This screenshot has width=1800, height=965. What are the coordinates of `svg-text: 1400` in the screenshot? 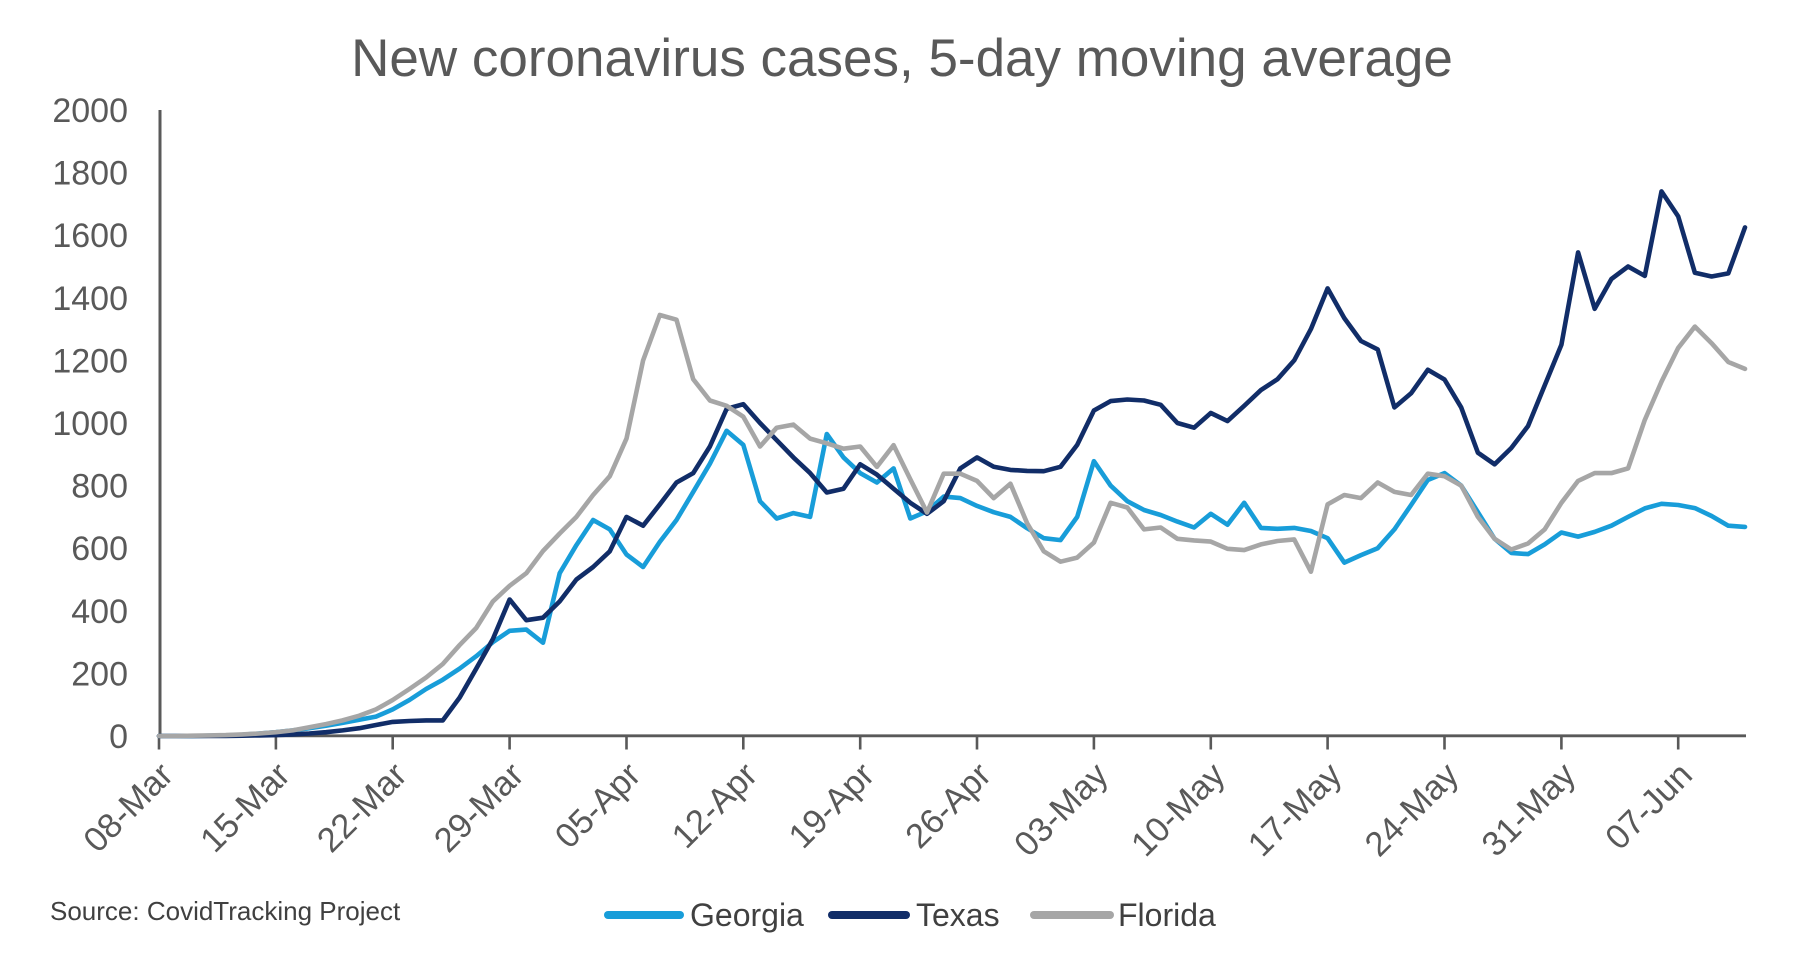 It's located at (90, 299).